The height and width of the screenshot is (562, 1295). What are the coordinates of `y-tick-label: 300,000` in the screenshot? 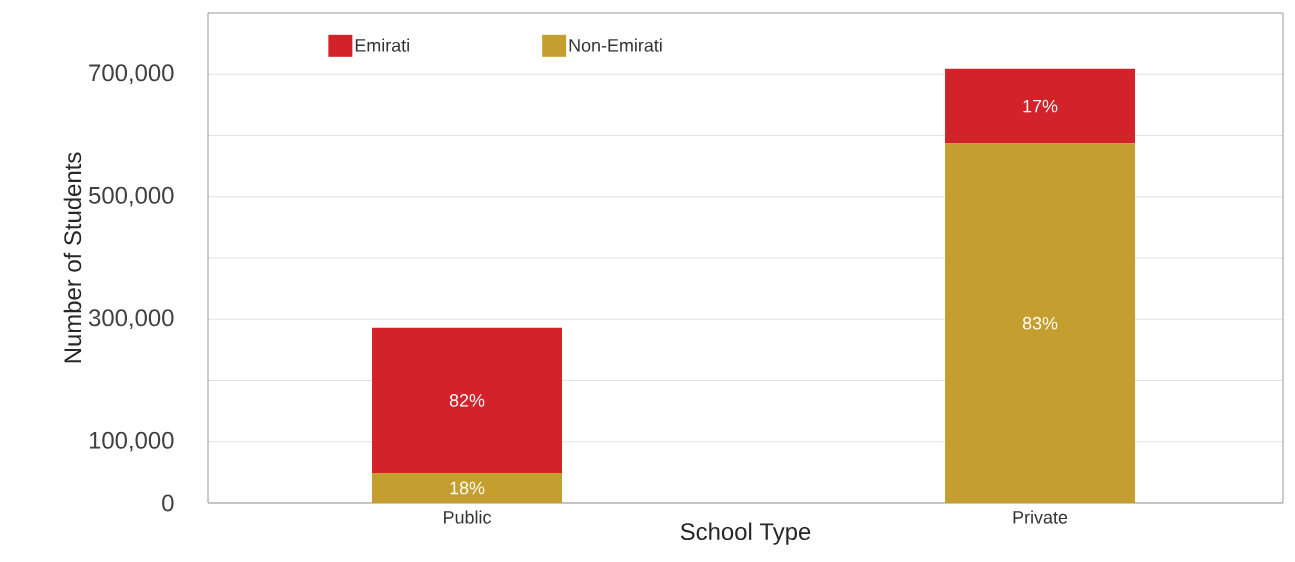 It's located at (131, 319).